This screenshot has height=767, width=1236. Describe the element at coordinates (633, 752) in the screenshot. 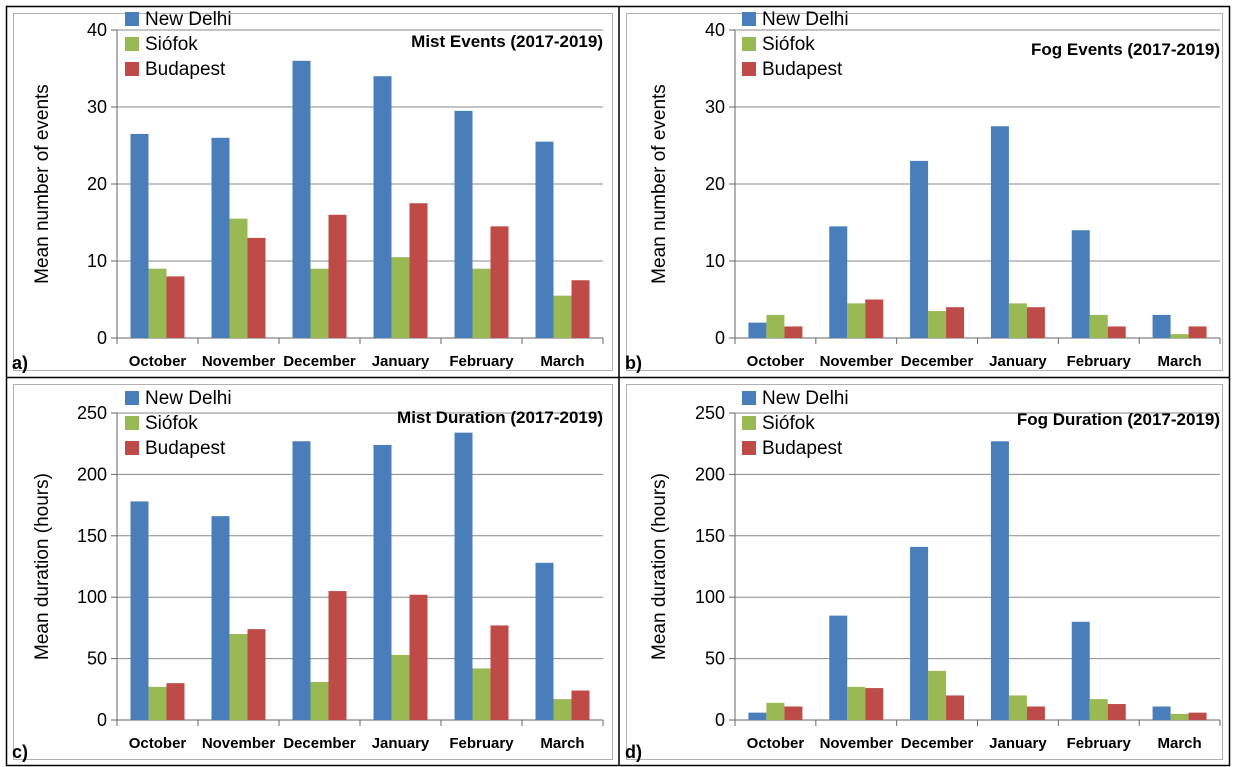

I see `panel-label: d)` at that location.